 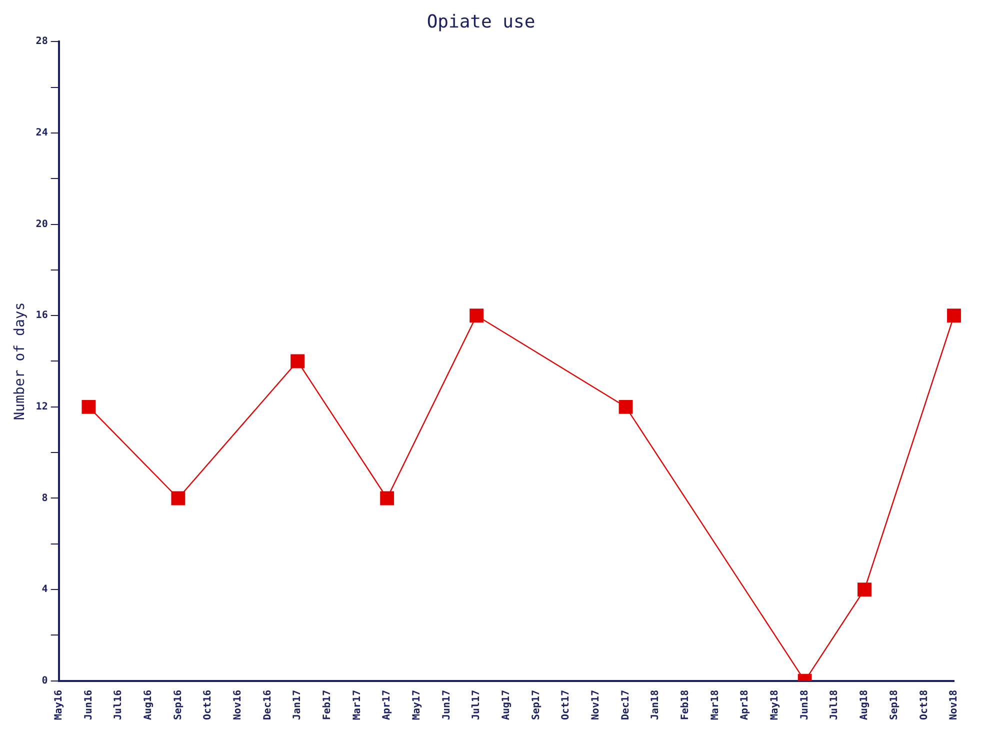 I want to click on x-tick-label: May16, so click(x=58, y=705).